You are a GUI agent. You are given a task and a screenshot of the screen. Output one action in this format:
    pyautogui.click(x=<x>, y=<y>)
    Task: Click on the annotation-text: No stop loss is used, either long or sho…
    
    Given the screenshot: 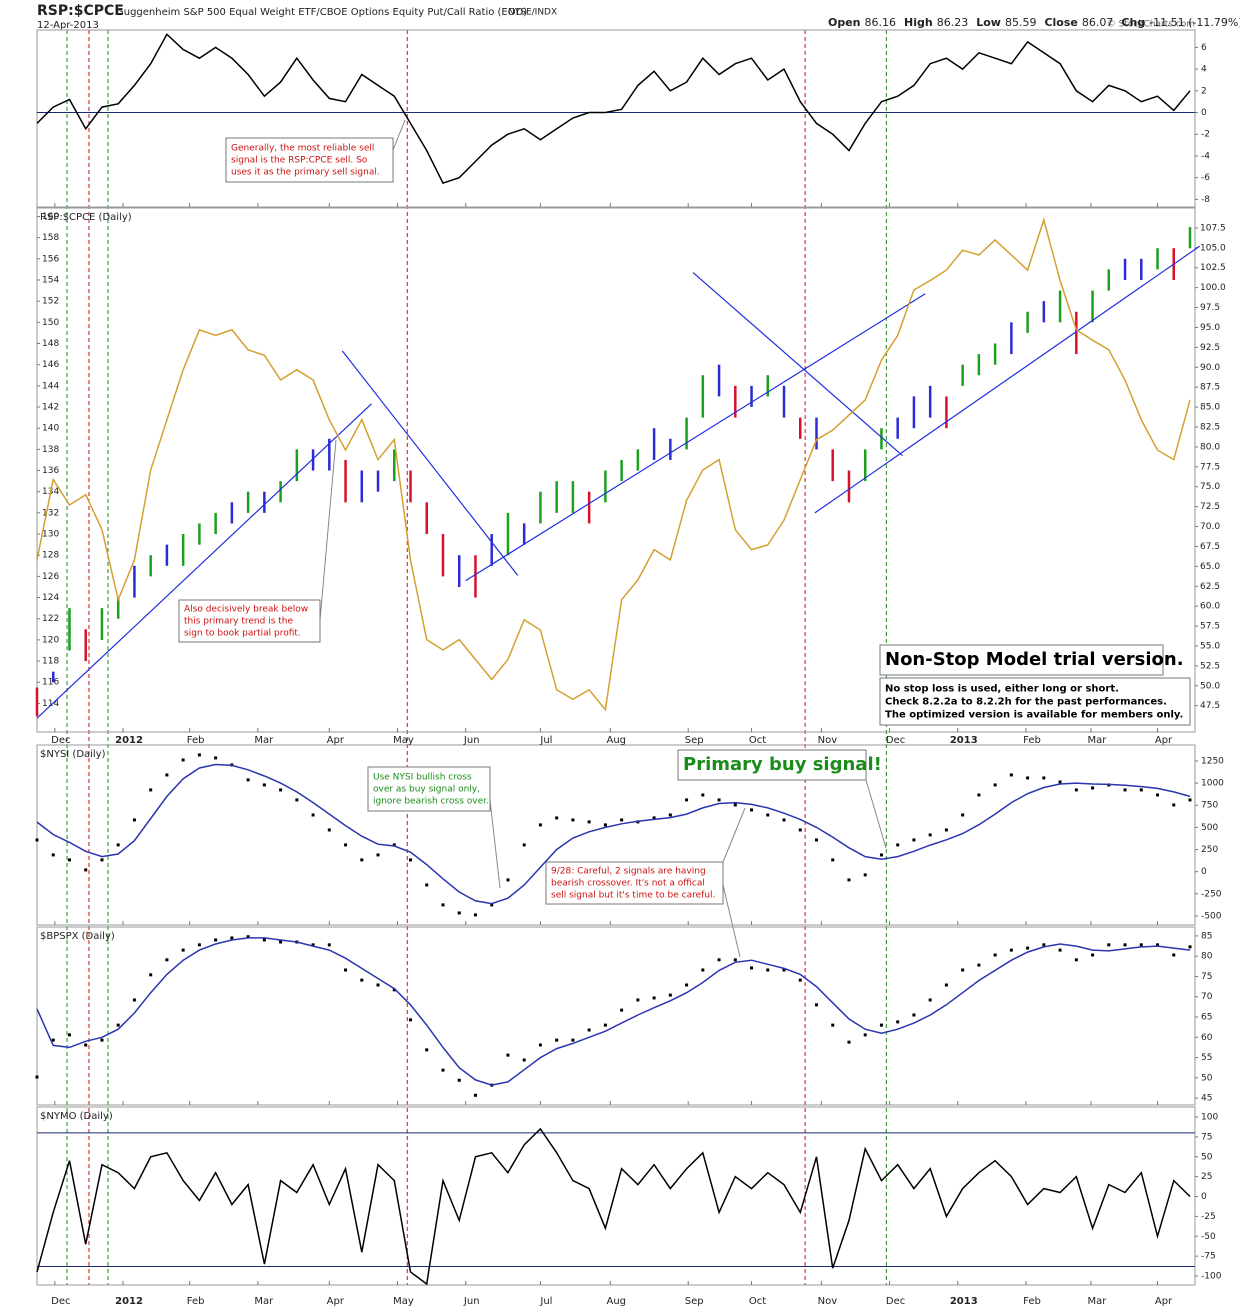 What is the action you would take?
    pyautogui.click(x=1002, y=689)
    